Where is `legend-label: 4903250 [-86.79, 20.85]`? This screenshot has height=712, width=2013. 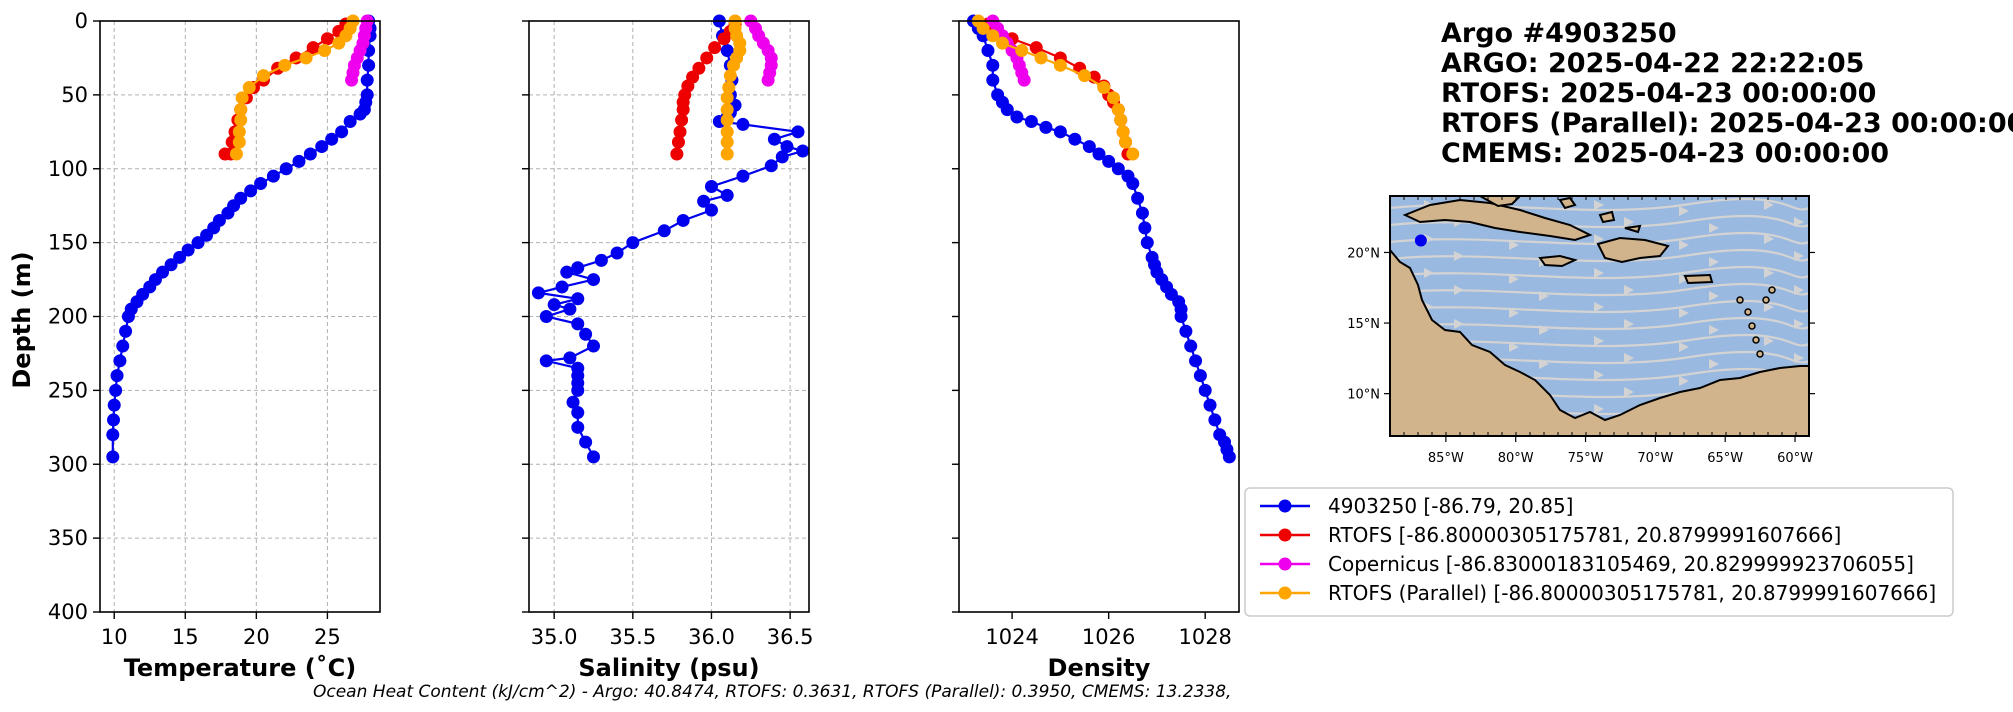 legend-label: 4903250 [-86.79, 20.85] is located at coordinates (1450, 506).